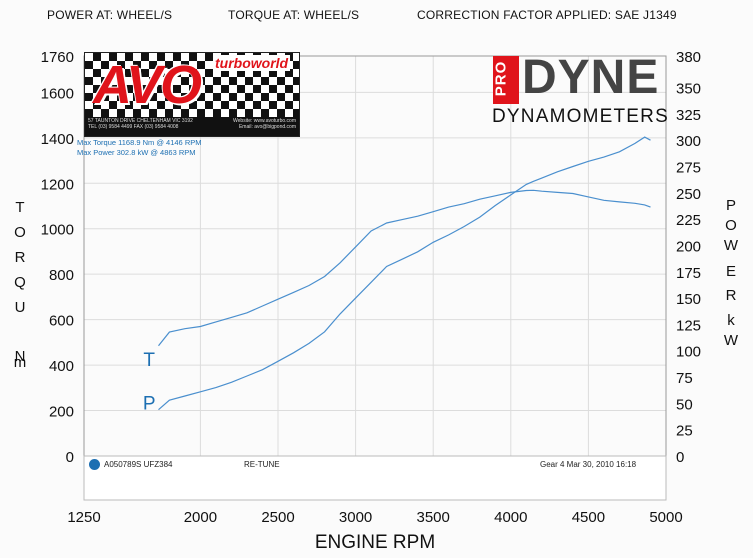 Image resolution: width=753 pixels, height=558 pixels. What do you see at coordinates (83, 517) in the screenshot?
I see `x-tick-label: 1250` at bounding box center [83, 517].